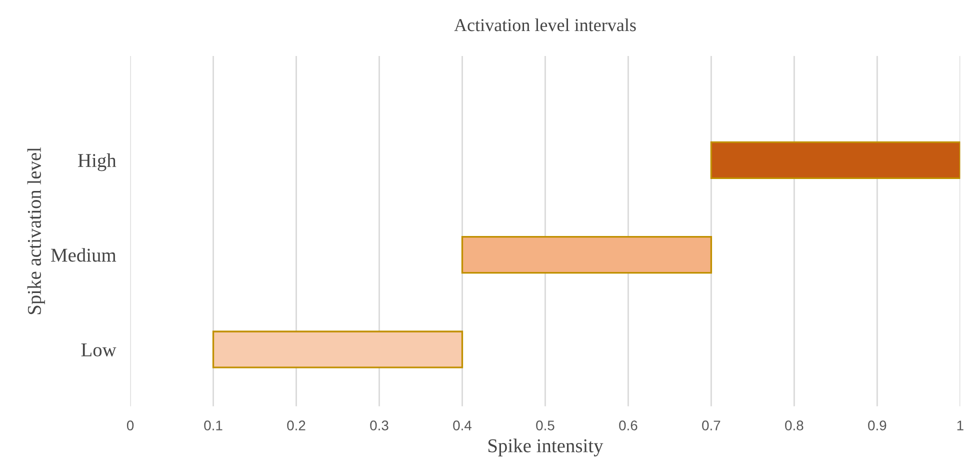  Describe the element at coordinates (97, 162) in the screenshot. I see `y-tick-label: High` at that location.